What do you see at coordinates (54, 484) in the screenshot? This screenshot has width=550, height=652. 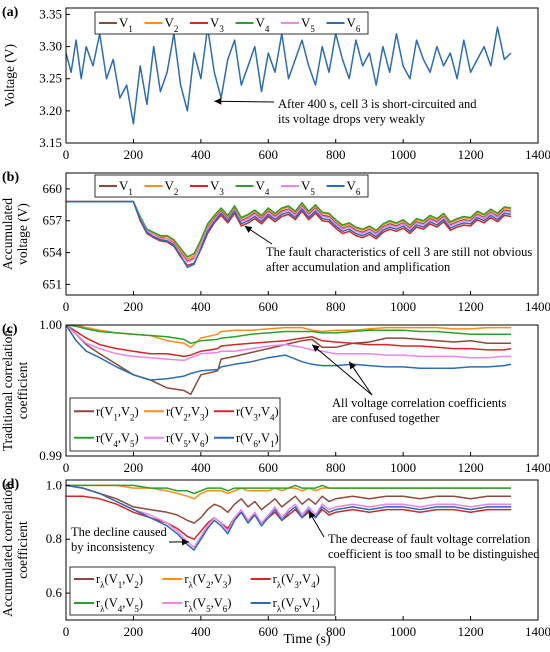 I see `y-tick-label: 1.0` at bounding box center [54, 484].